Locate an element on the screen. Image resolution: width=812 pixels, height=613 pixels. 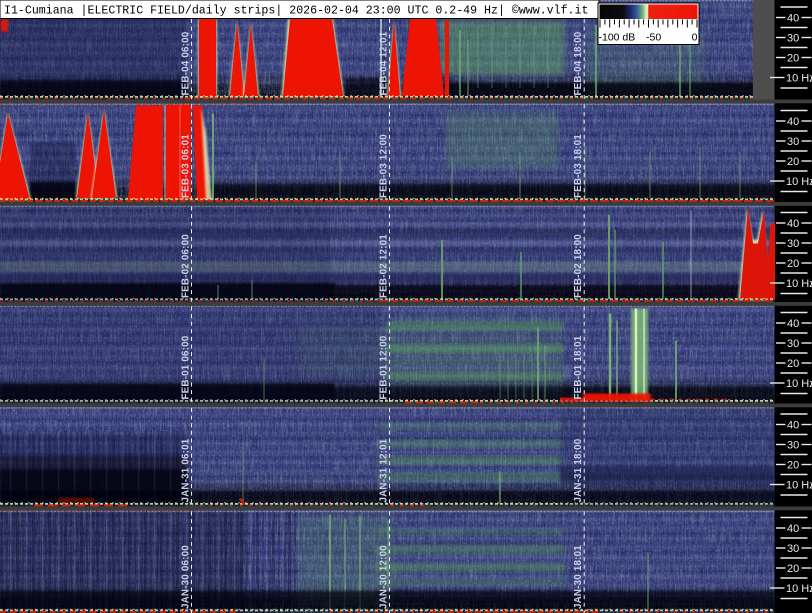
svg-text: FEB-04 06:00 is located at coordinates (186, 63).